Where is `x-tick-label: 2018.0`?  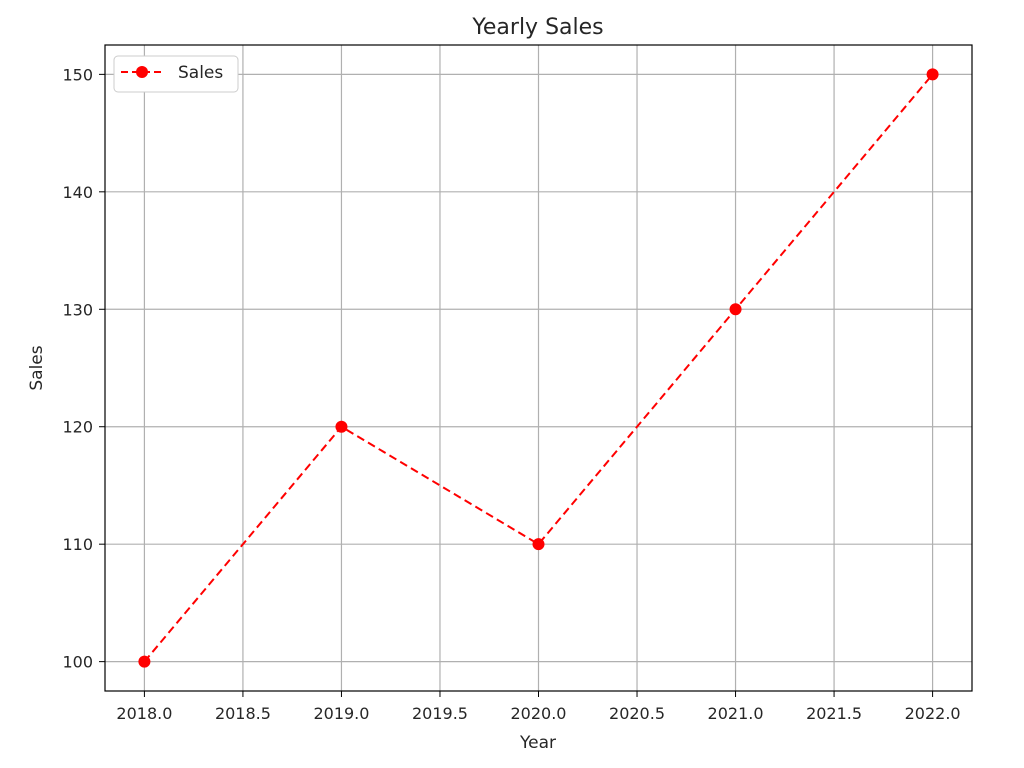
x-tick-label: 2018.0 is located at coordinates (144, 713).